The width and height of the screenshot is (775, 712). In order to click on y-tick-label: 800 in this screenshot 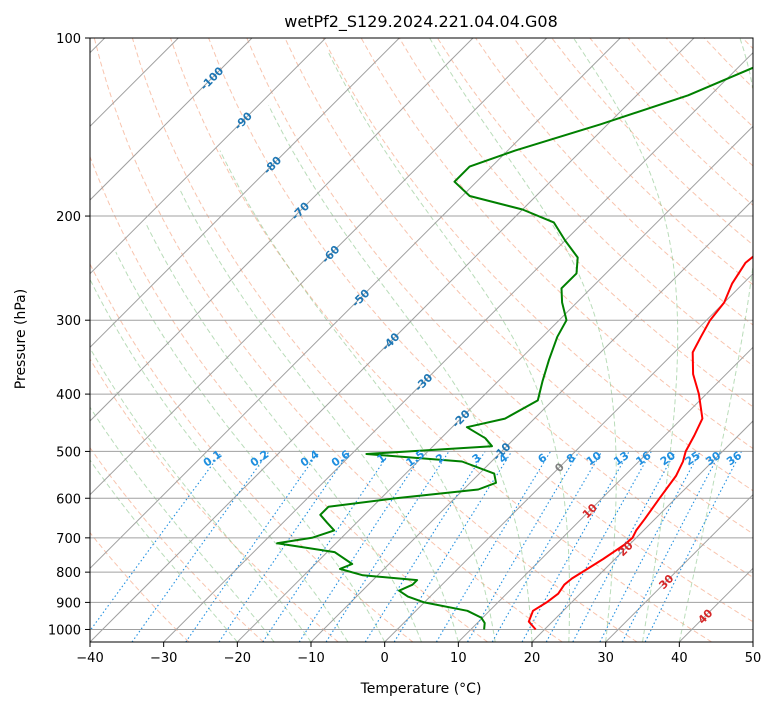, I will do `click(68, 573)`.